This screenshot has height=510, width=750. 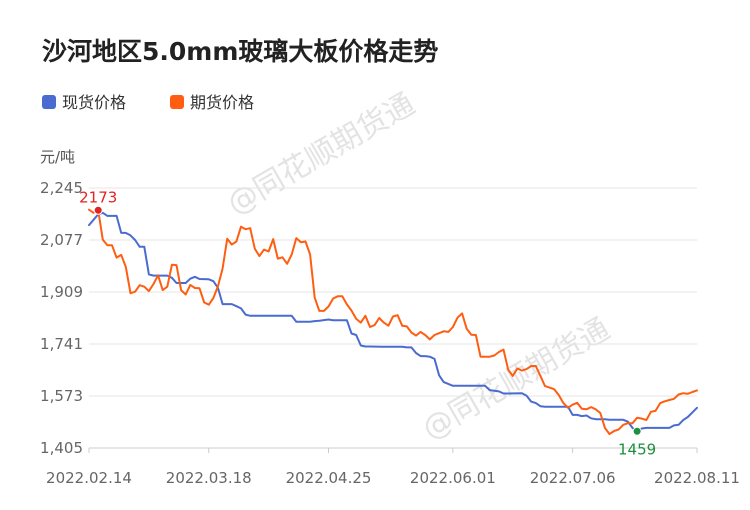 What do you see at coordinates (61, 292) in the screenshot?
I see `y-tick-label: 1,909` at bounding box center [61, 292].